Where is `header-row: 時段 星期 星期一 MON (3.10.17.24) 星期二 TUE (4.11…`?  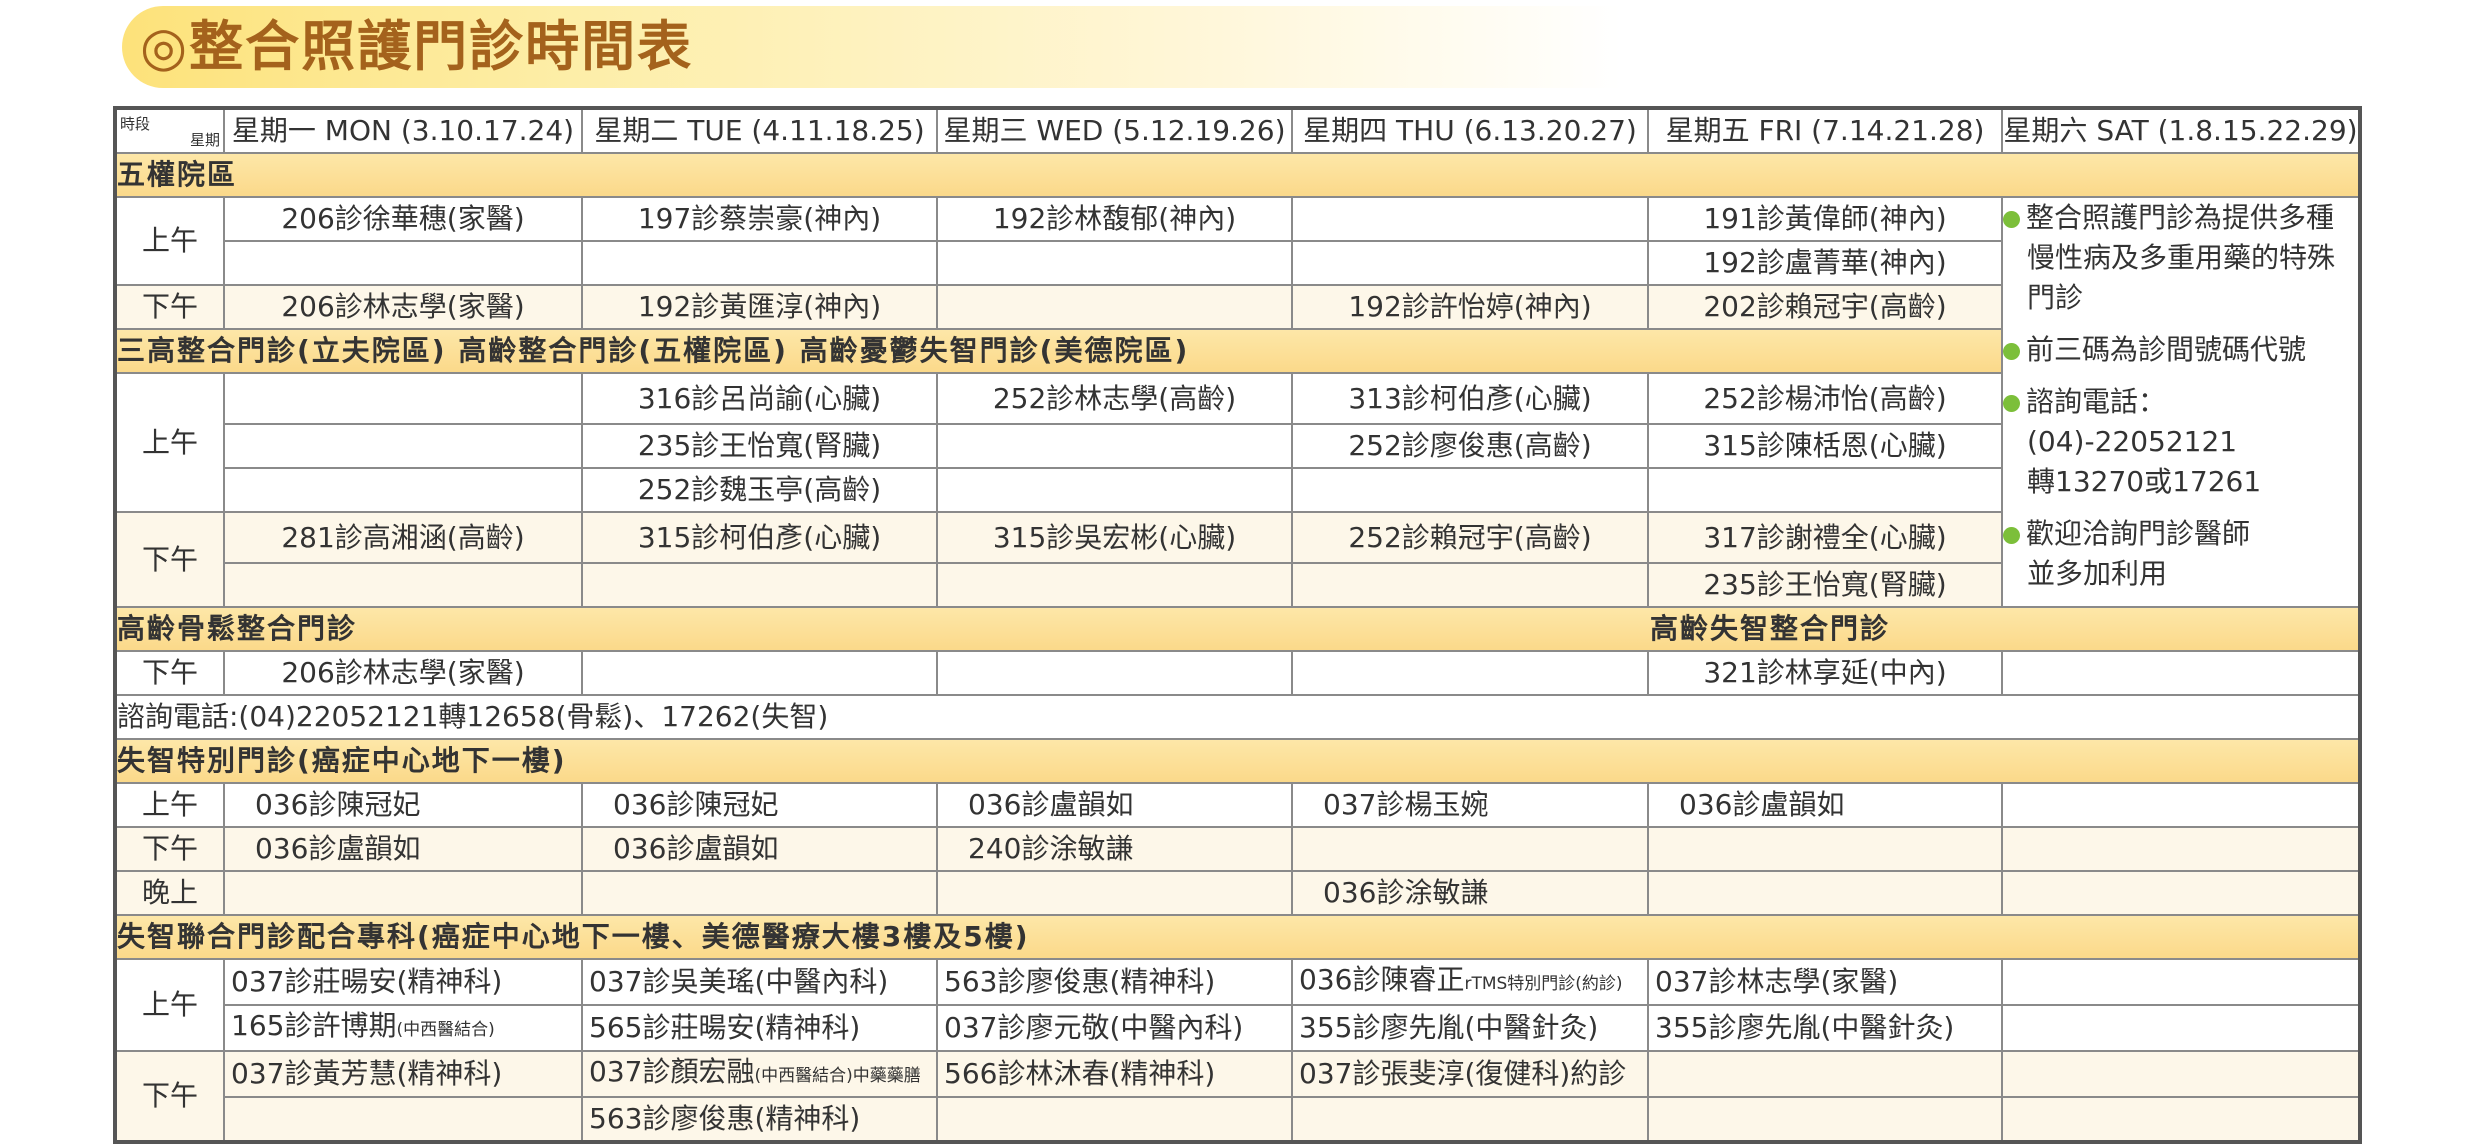 header-row: 時段 星期 星期一 MON (3.10.17.24) 星期二 TUE (4.11… is located at coordinates (1237, 130).